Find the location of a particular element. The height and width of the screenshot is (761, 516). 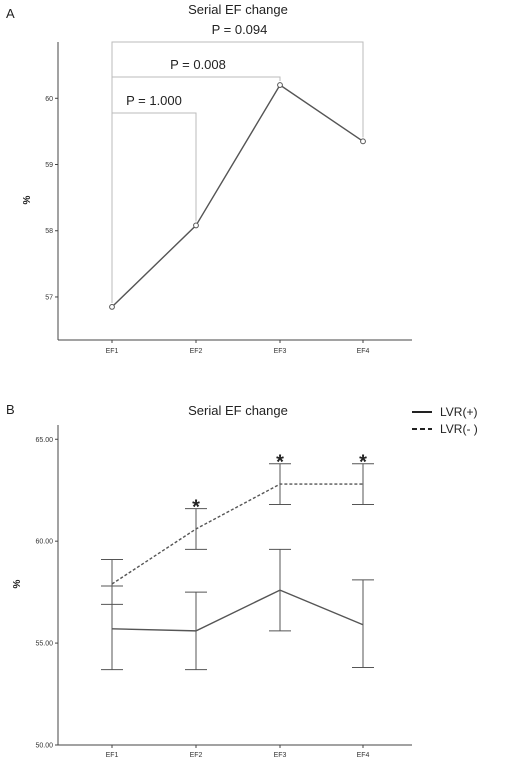

panel-a-y-tick-label: 59 is located at coordinates (49, 165).